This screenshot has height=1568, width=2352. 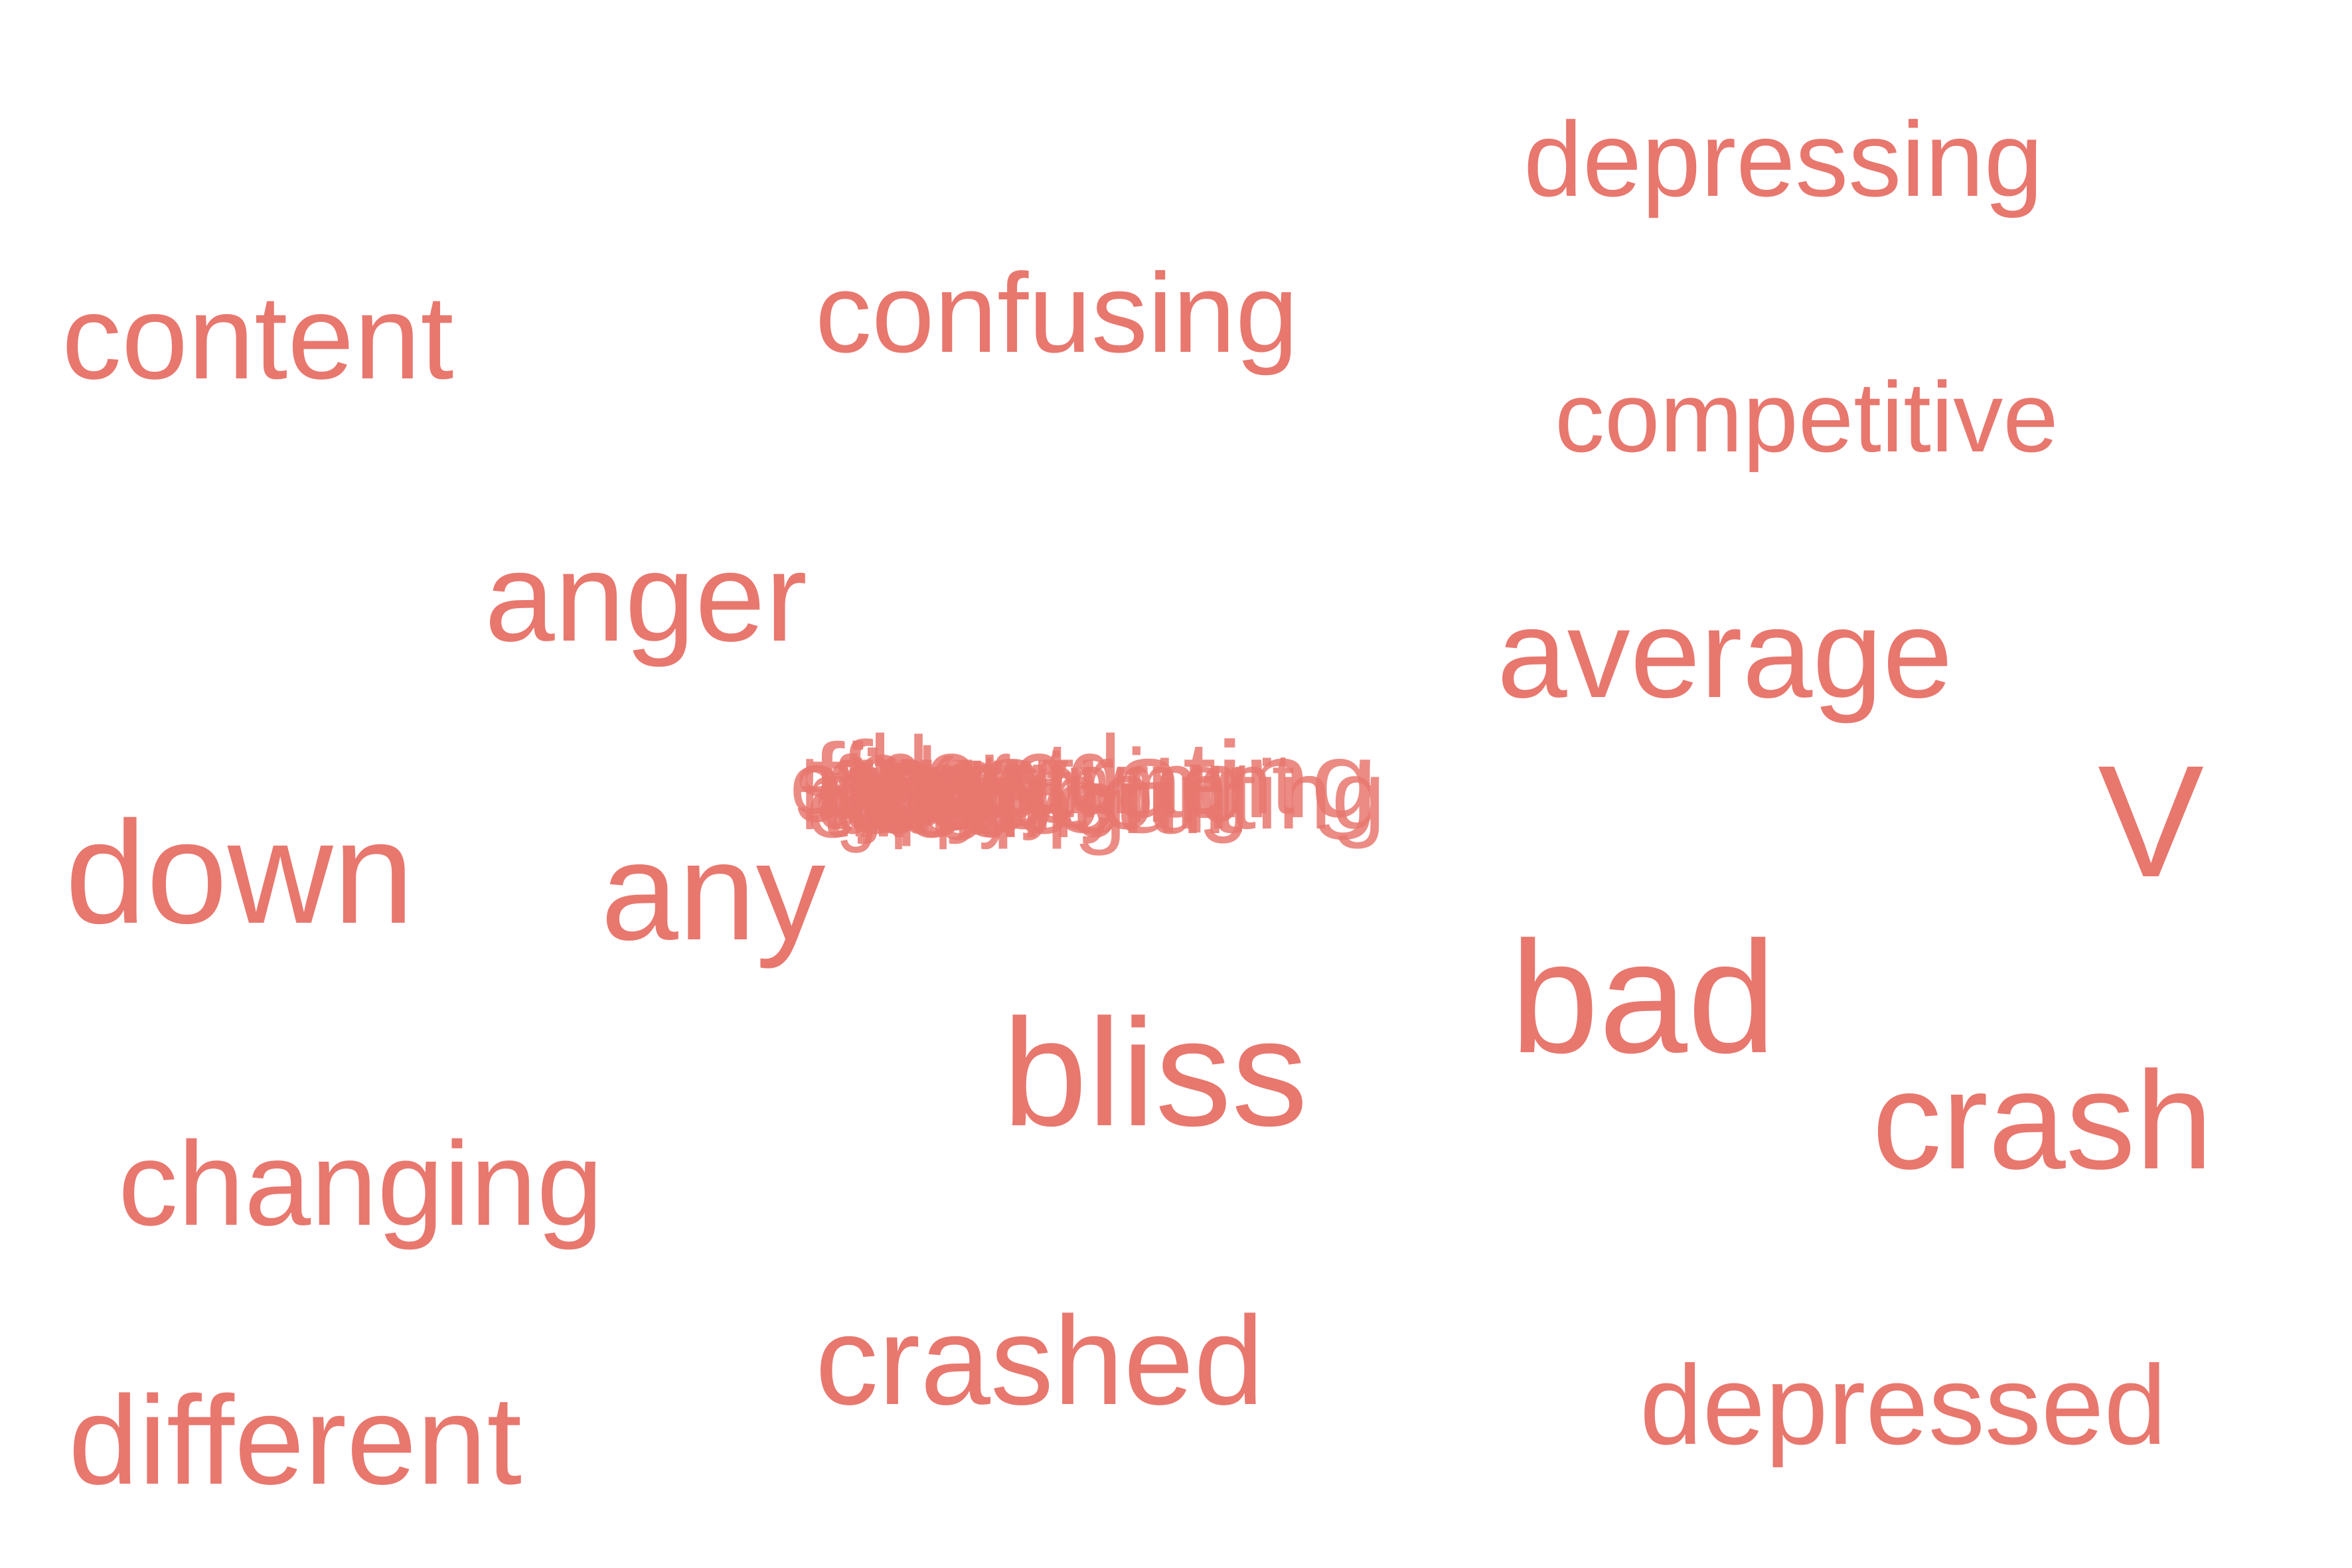 What do you see at coordinates (295, 1441) in the screenshot?
I see `word-different: different` at bounding box center [295, 1441].